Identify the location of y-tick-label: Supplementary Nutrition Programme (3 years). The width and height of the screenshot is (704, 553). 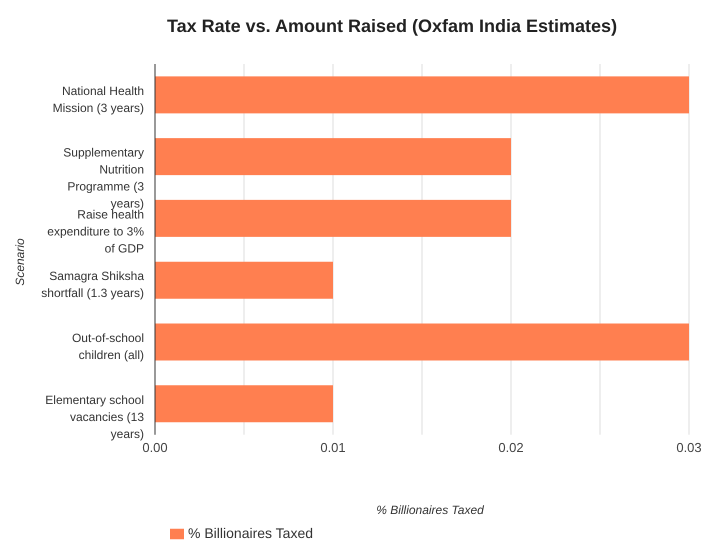
(103, 178).